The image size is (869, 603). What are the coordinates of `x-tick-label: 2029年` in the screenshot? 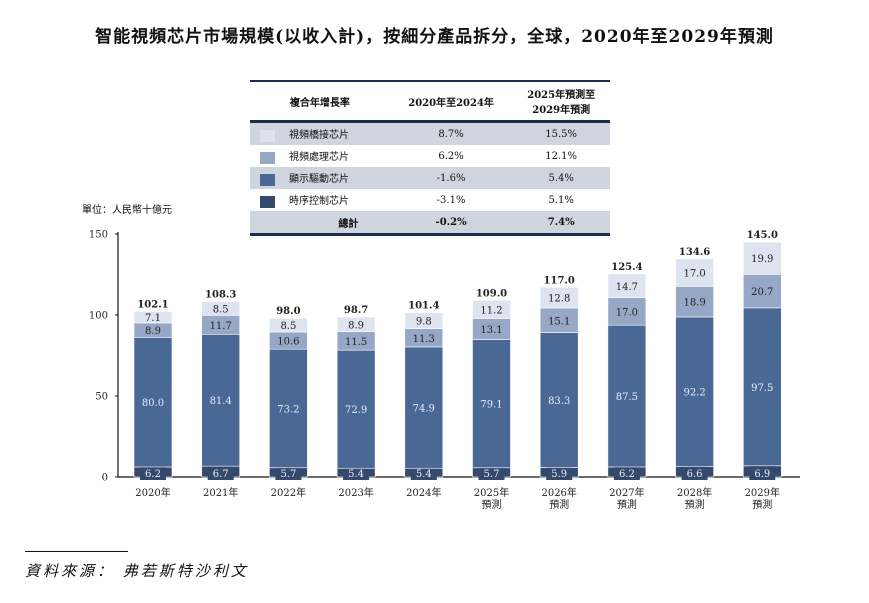 It's located at (762, 492).